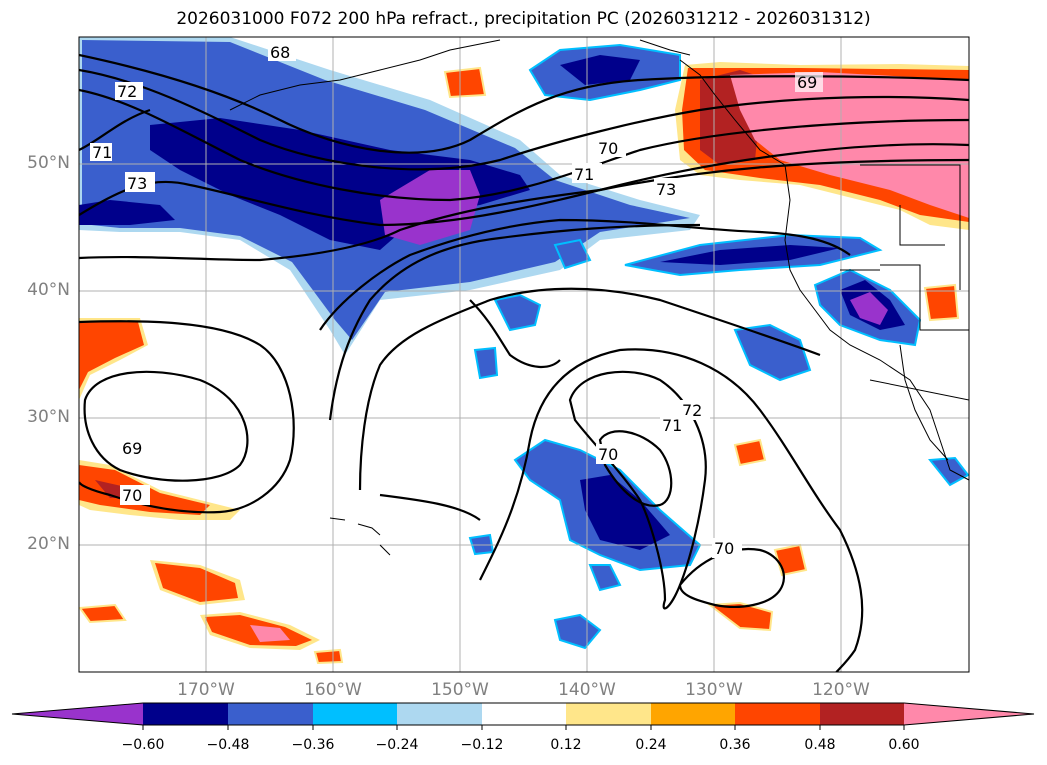 Image resolution: width=1047 pixels, height=765 pixels. Describe the element at coordinates (340, 184) in the screenshot. I see `shade-neg-dark` at that location.